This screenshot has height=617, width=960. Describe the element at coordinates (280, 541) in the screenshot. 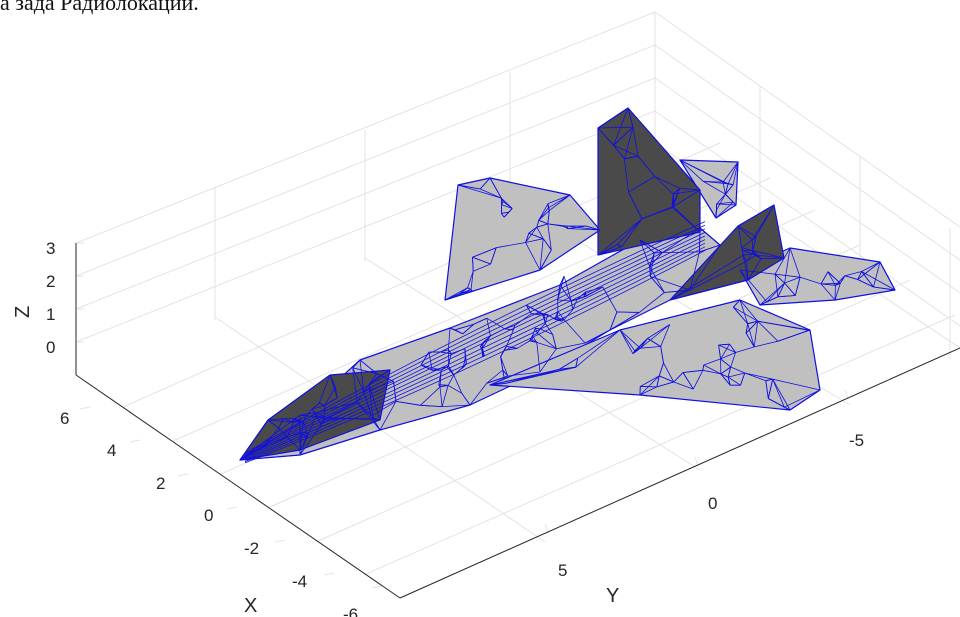

I see `x-tick-mark` at that location.